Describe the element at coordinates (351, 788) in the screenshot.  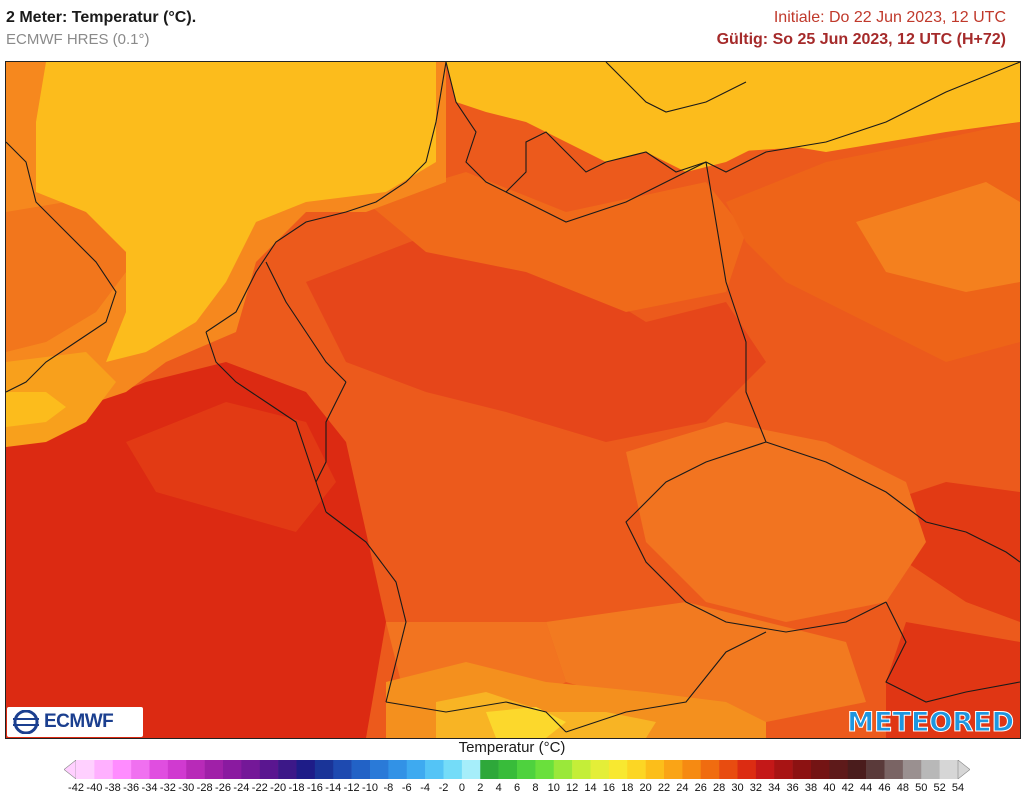
I see `scale-tick-label: -12` at that location.